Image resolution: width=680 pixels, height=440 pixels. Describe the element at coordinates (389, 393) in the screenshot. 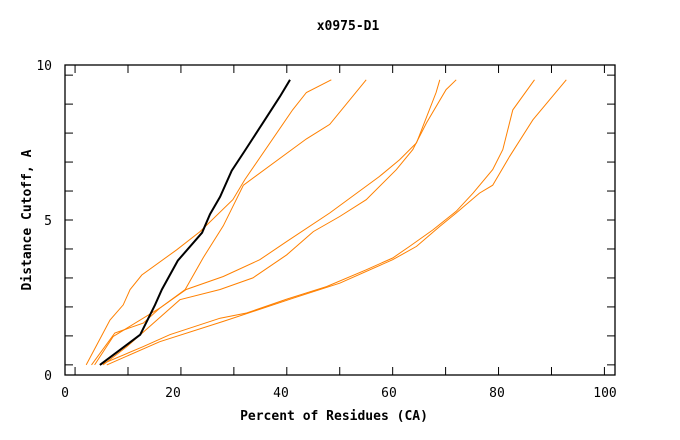

I see `x-tick-label: 60` at that location.